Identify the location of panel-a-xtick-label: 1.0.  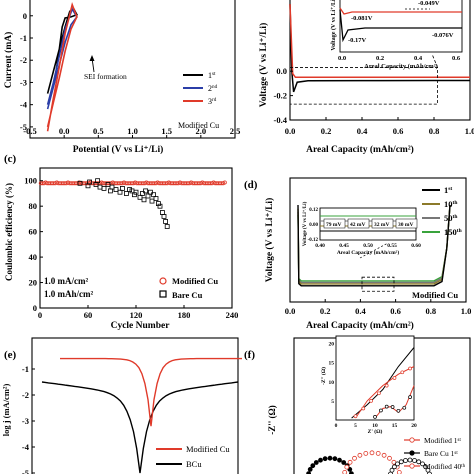
(132, 131).